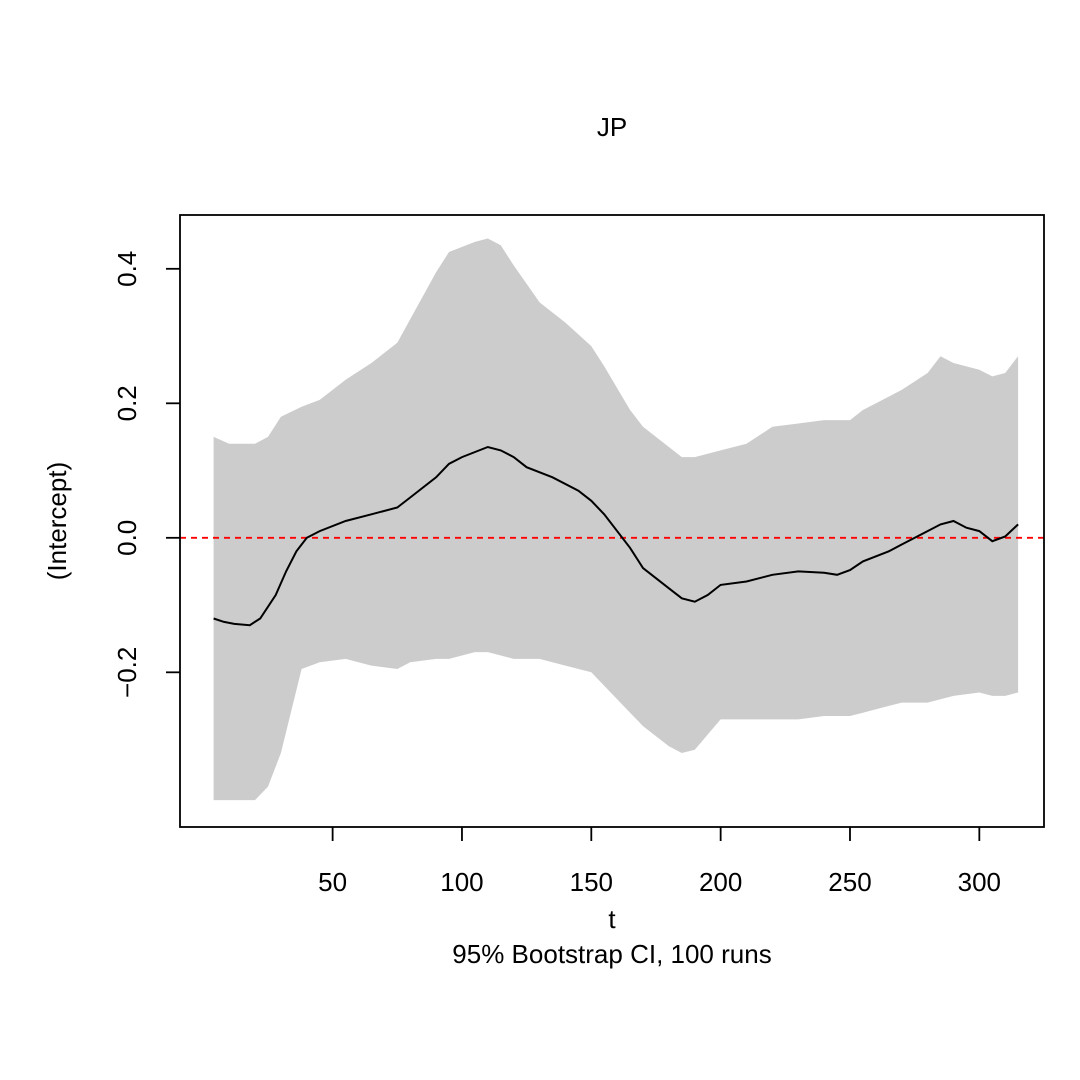  I want to click on y-tick-label: −0.2, so click(127, 672).